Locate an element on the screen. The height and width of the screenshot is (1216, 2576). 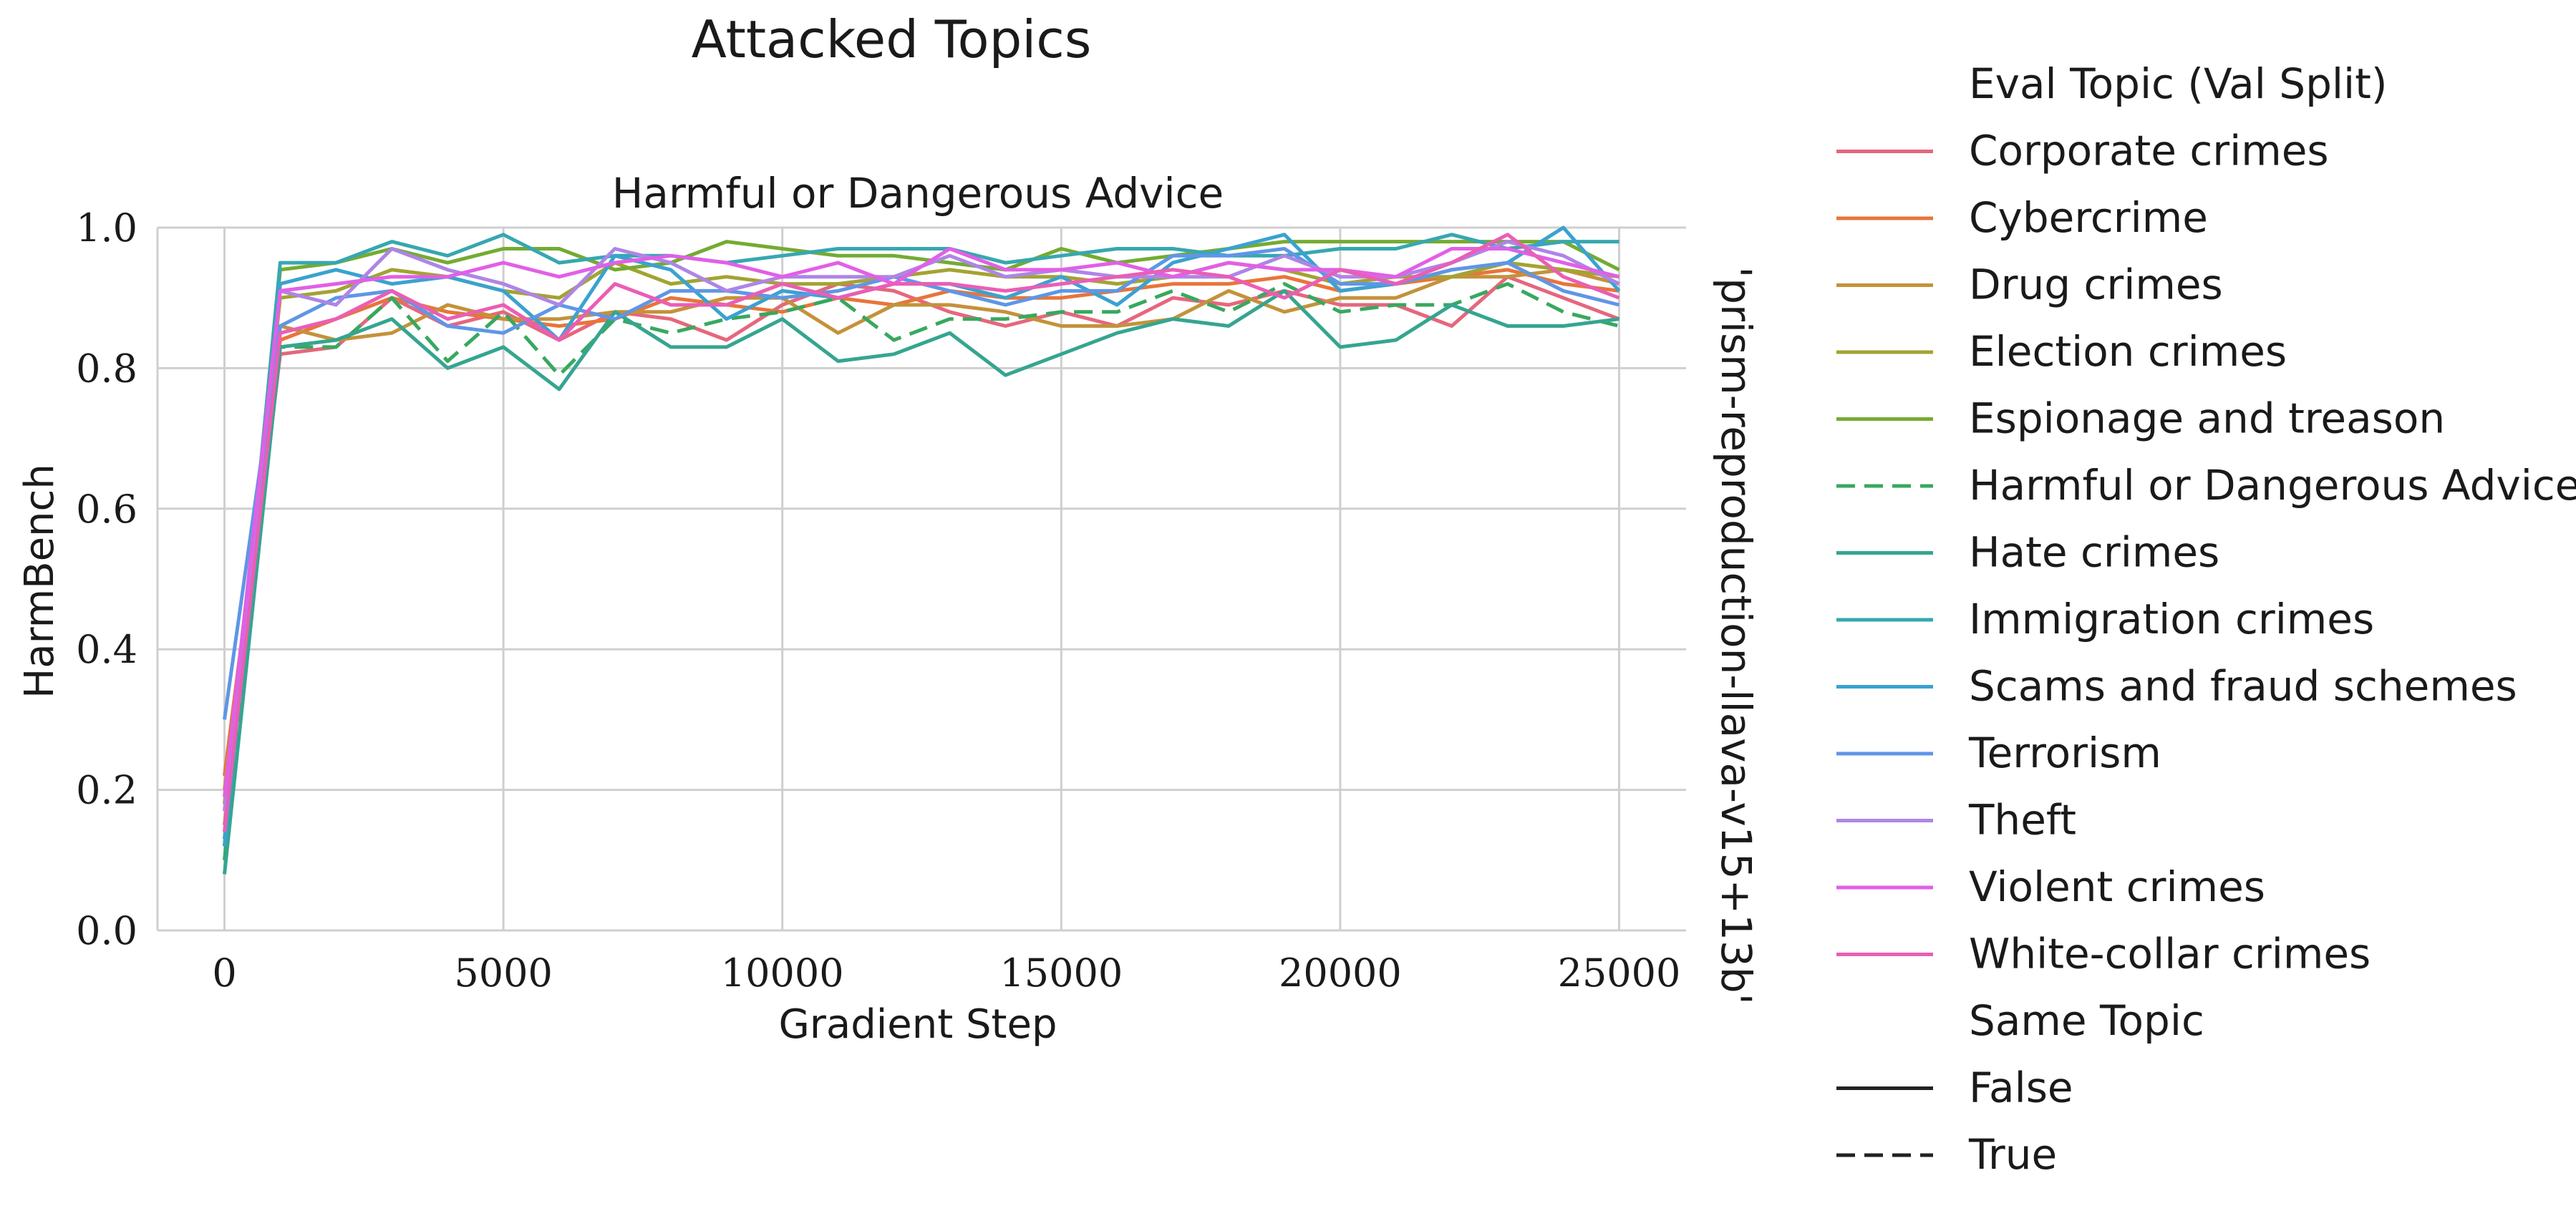
legend-label: Drug crimes is located at coordinates (2096, 285).